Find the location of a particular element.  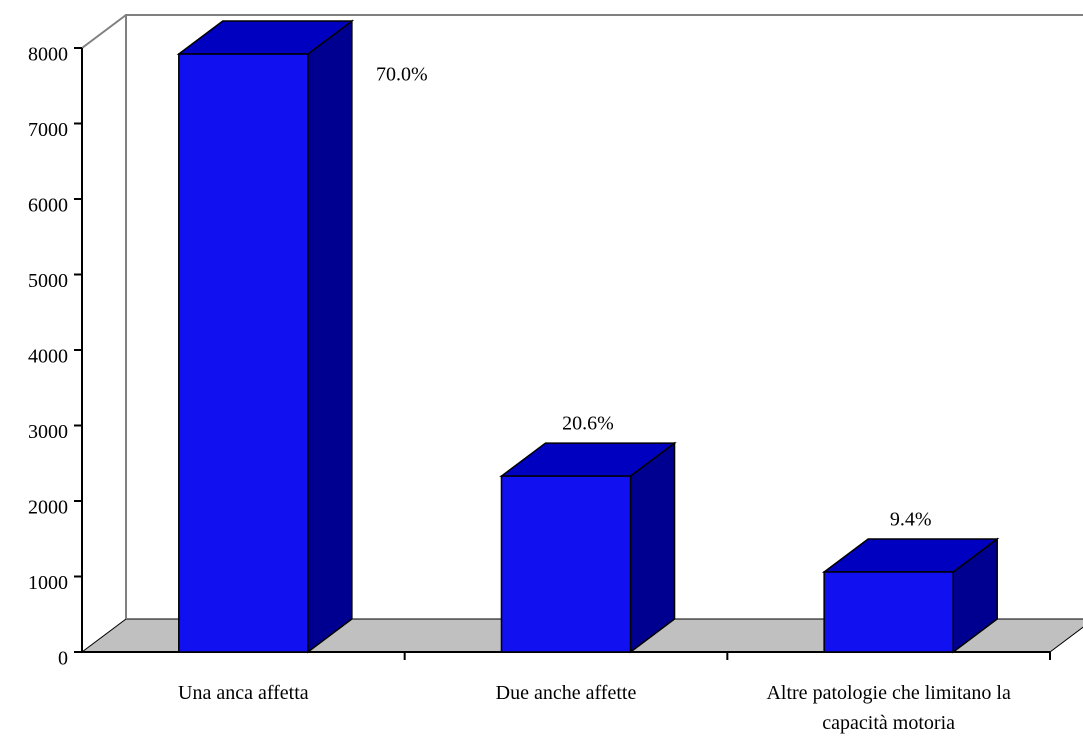

y-tick-label: 3000 is located at coordinates (48, 432).